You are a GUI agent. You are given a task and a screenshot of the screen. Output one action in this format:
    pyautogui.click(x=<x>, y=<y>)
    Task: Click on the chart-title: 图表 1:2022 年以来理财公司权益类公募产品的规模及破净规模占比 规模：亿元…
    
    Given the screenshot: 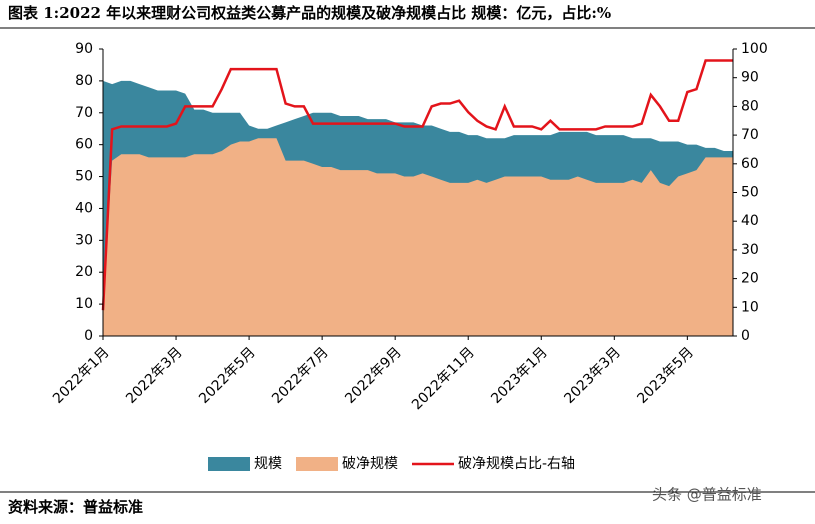 What is the action you would take?
    pyautogui.click(x=309, y=13)
    